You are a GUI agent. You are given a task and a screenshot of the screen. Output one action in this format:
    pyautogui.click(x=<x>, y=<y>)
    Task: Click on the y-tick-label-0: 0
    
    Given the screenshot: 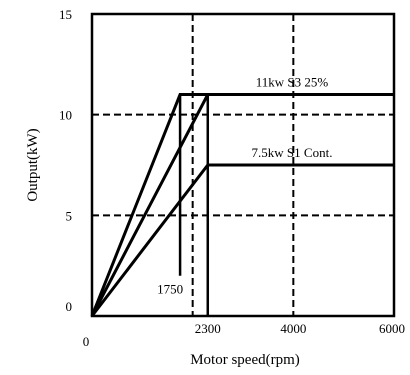 What is the action you would take?
    pyautogui.click(x=69, y=306)
    